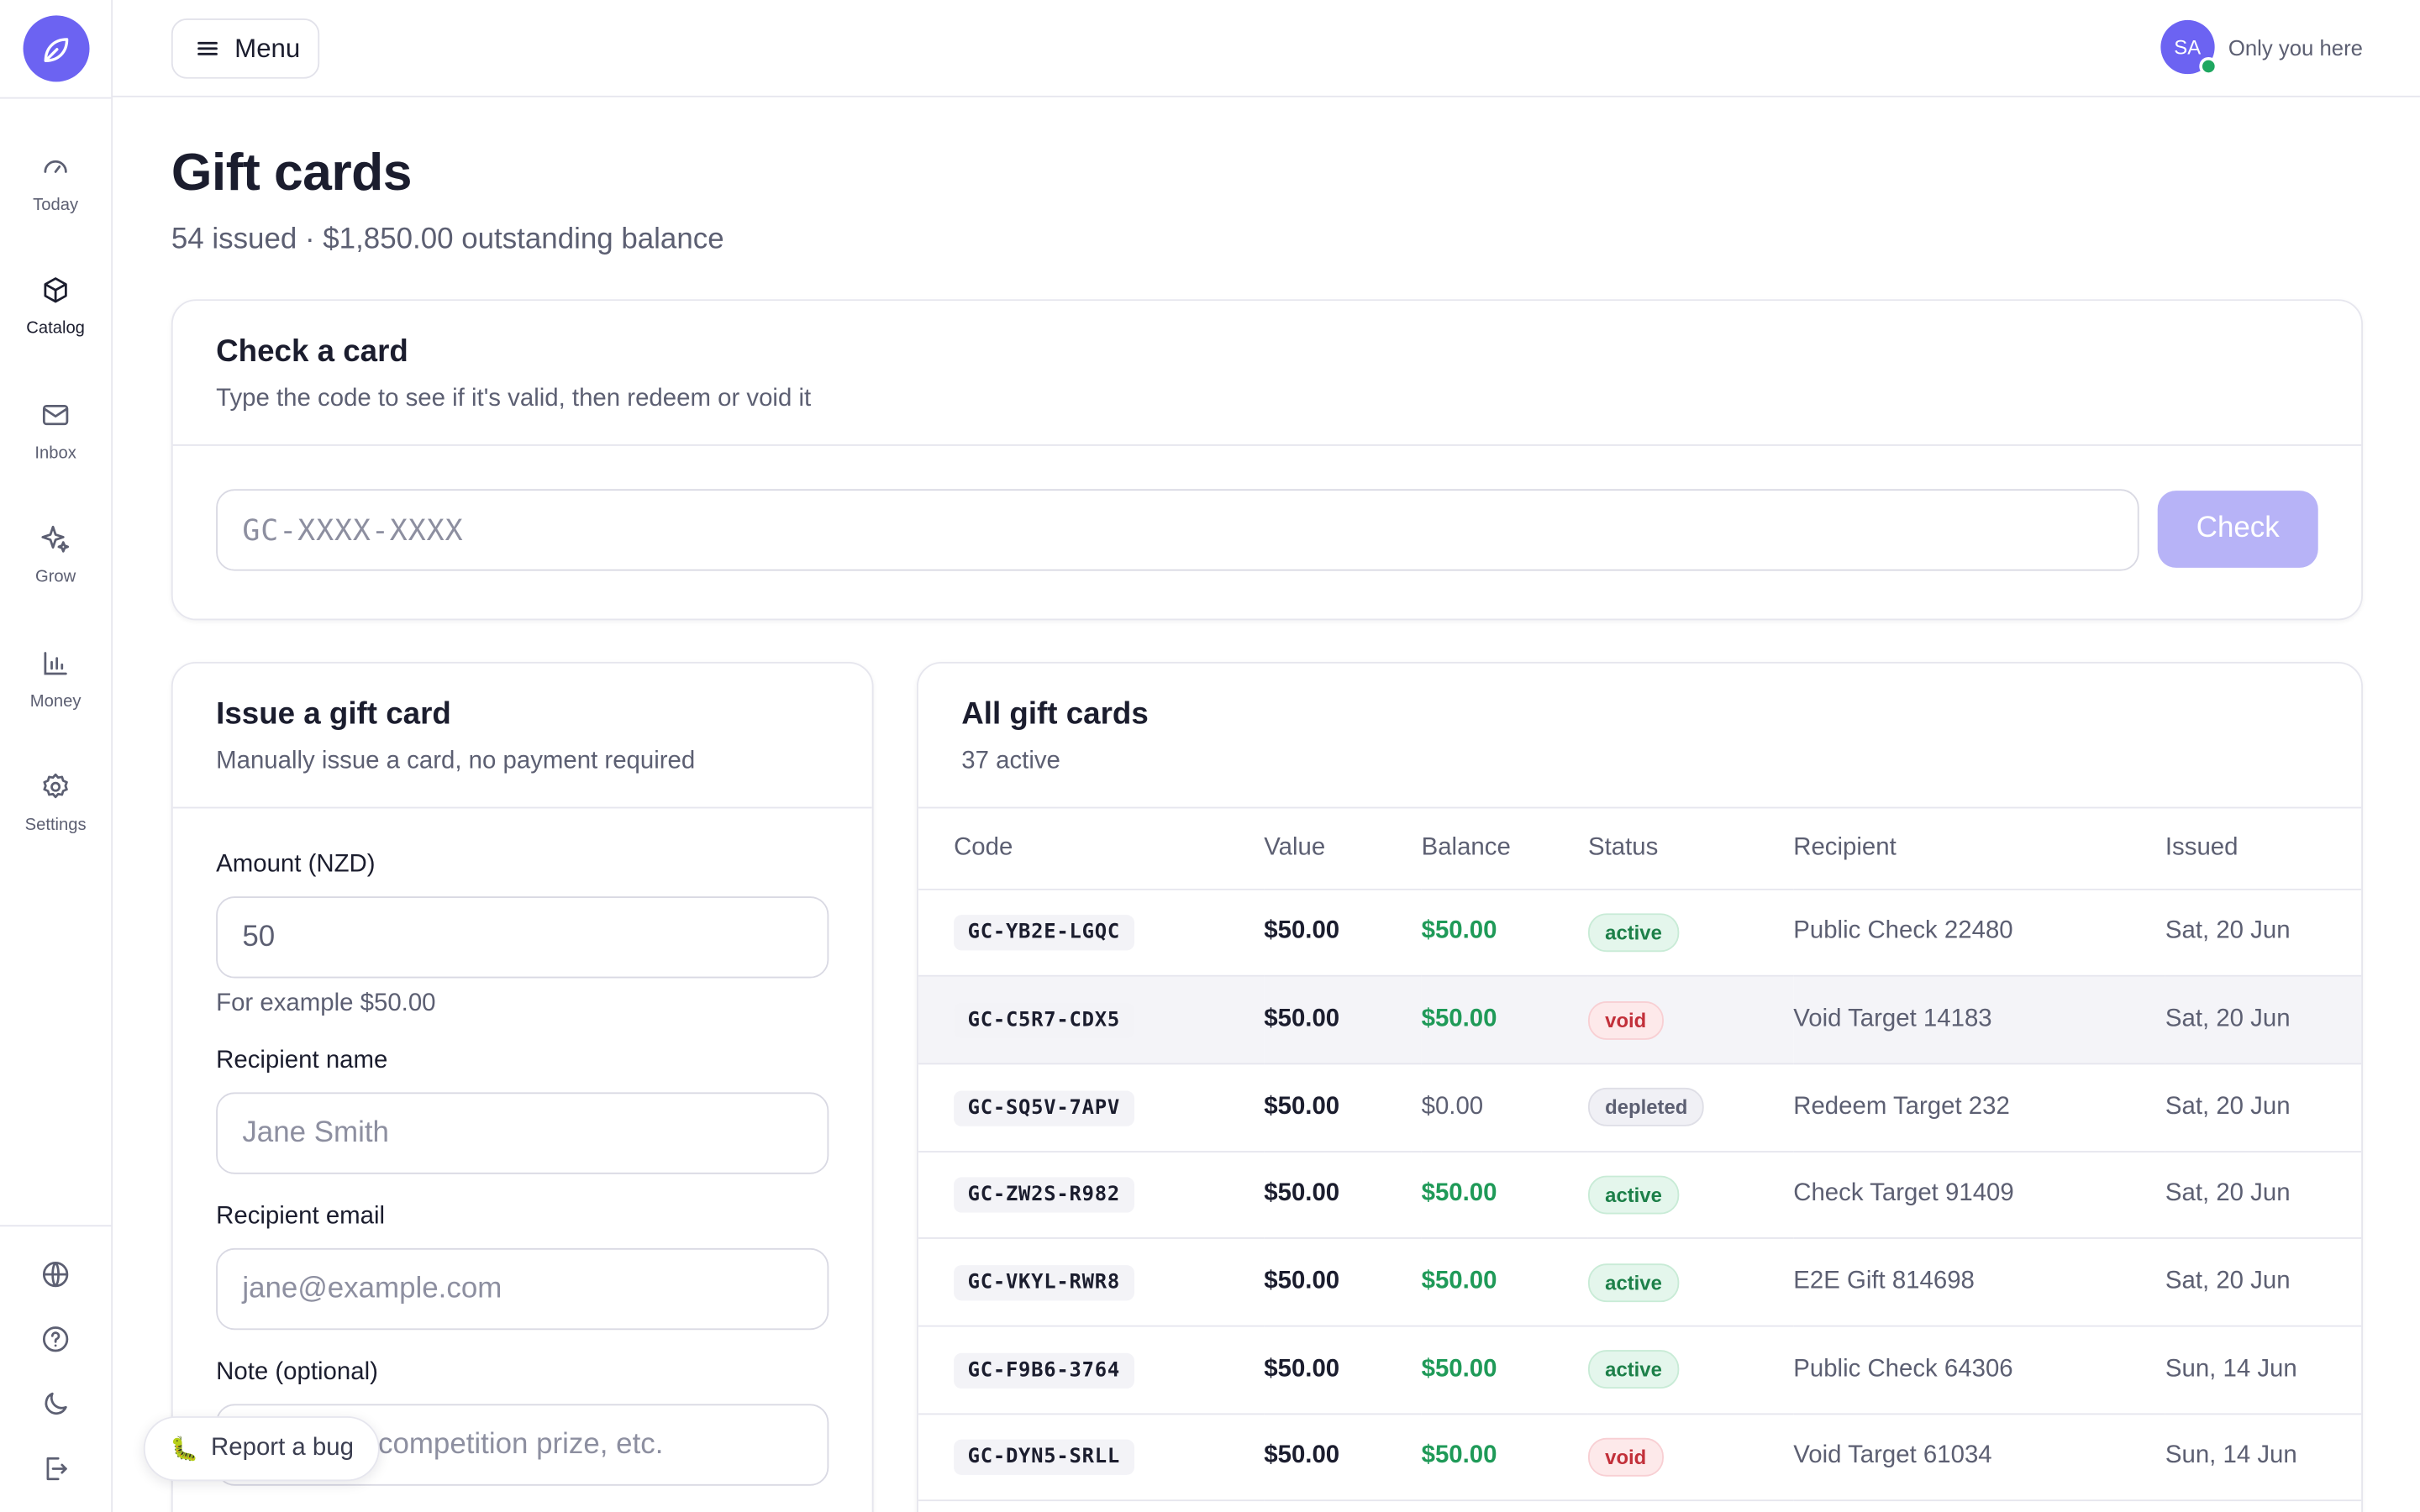 This screenshot has width=2420, height=1512. I want to click on gift-code-input: GC-XXXX-XXXX, so click(1177, 530).